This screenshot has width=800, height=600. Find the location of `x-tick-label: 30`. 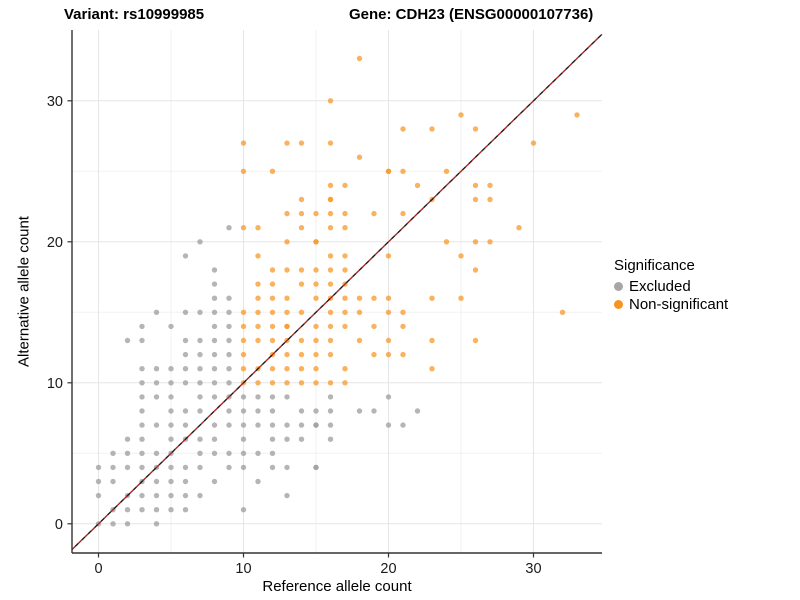

x-tick-label: 30 is located at coordinates (533, 569).